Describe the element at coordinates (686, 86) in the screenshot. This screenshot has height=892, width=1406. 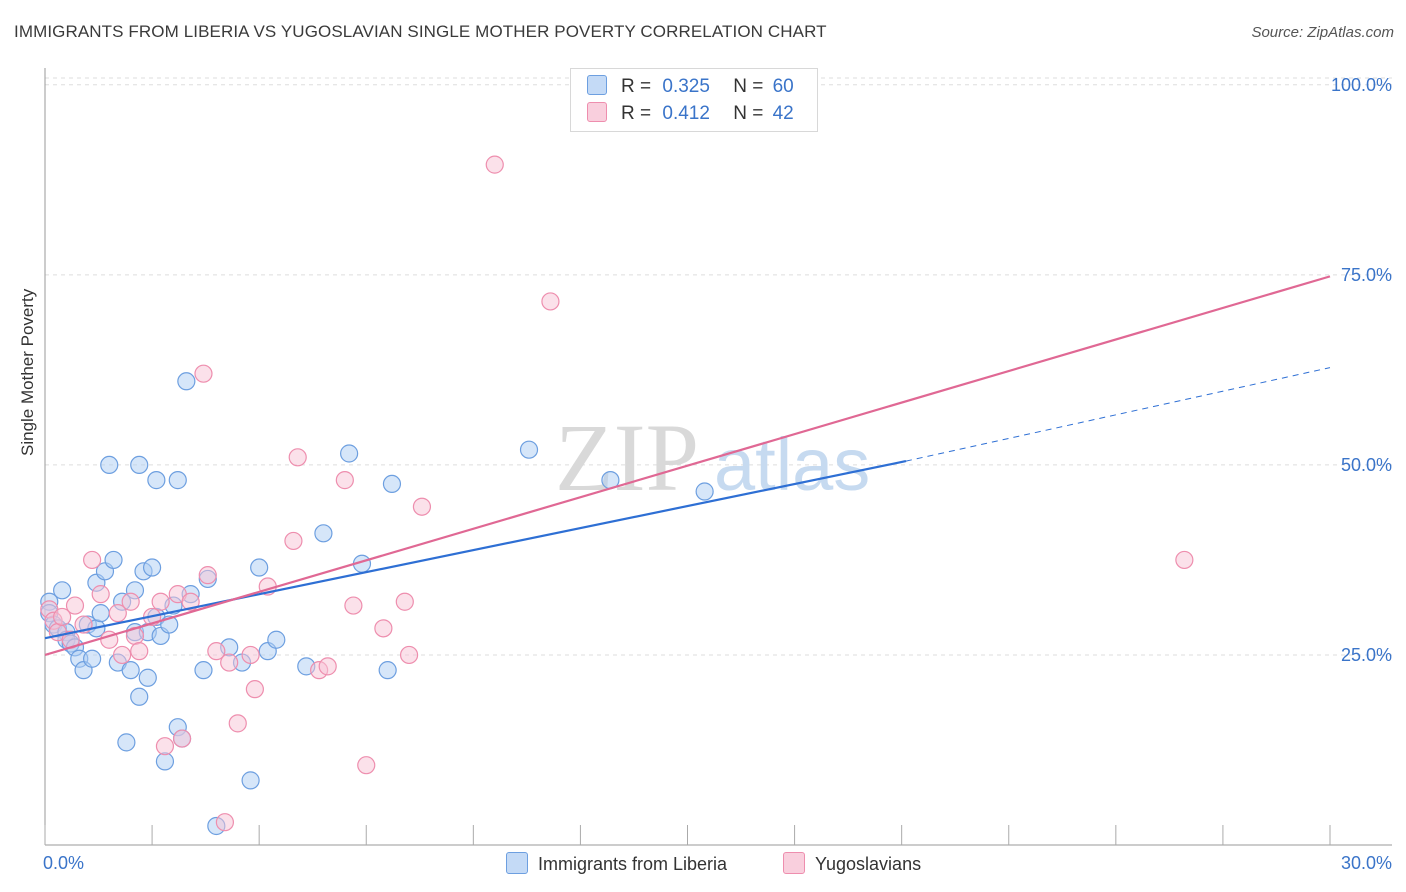
I see `r-value: 0.325` at that location.